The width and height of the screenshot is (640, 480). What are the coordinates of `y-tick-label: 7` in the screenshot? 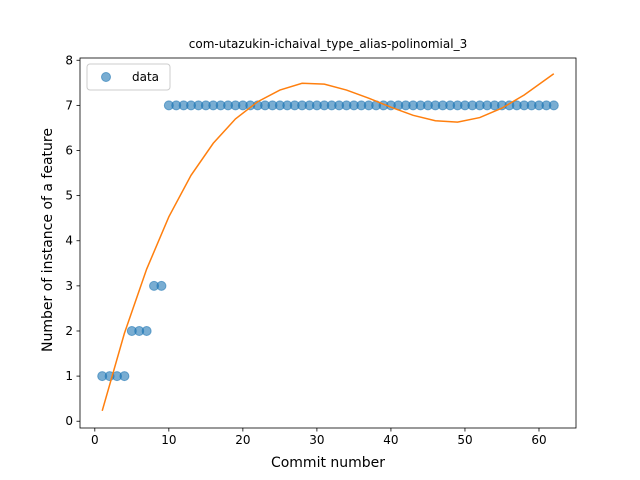 It's located at (69, 105).